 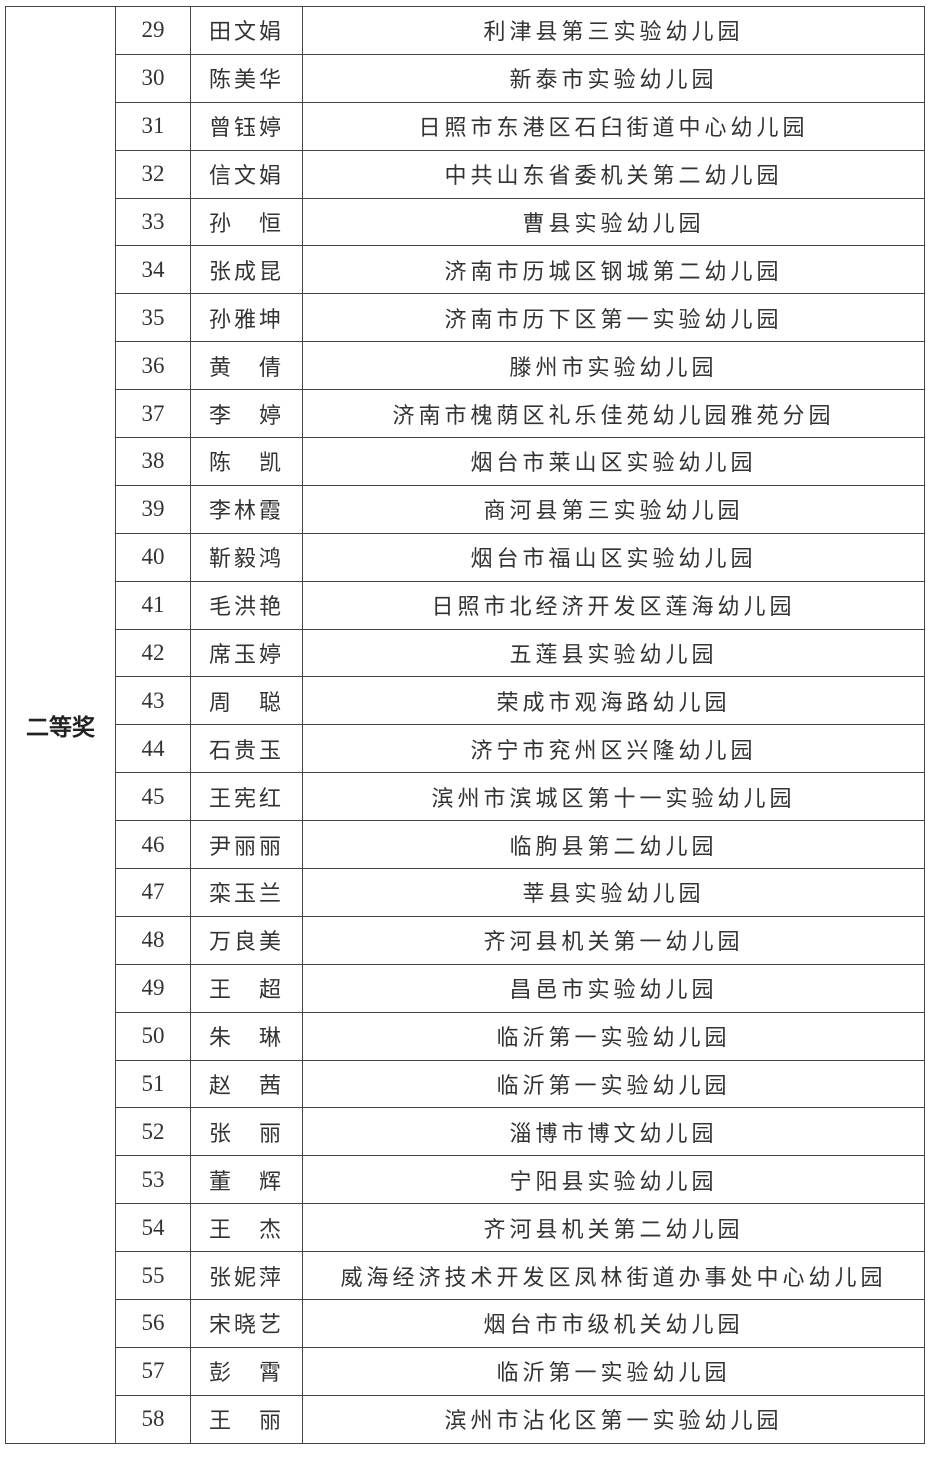 What do you see at coordinates (246, 701) in the screenshot?
I see `name-cell: 周 聪` at bounding box center [246, 701].